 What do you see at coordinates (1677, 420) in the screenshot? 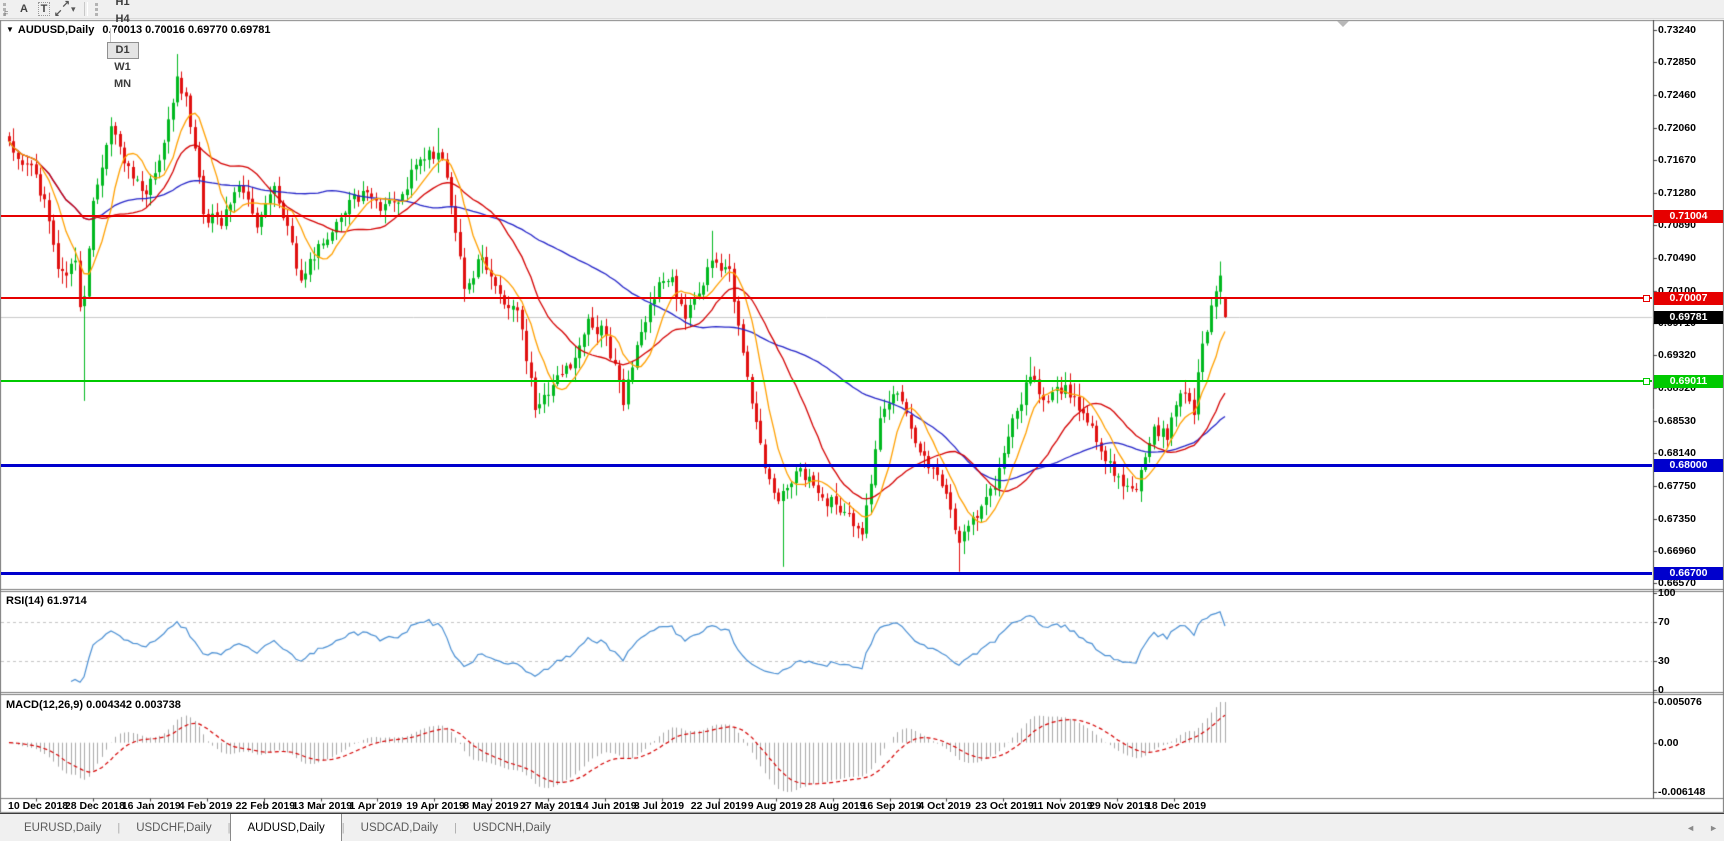
I see `price-tick-label: 0.68530` at bounding box center [1677, 420].